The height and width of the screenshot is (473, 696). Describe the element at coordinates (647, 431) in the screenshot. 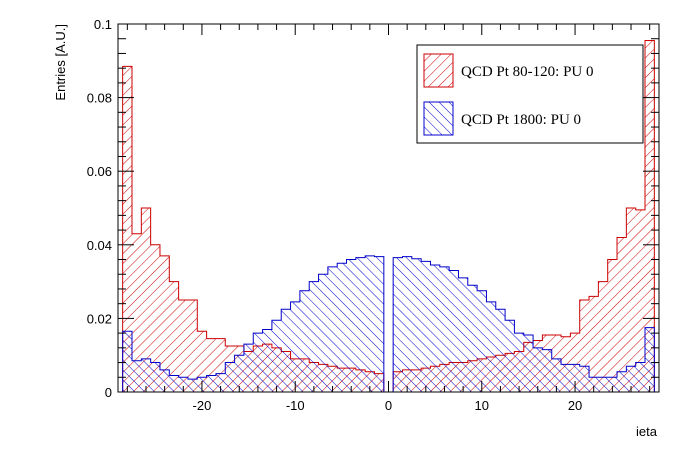

I see `x-axis-title: ieta` at that location.